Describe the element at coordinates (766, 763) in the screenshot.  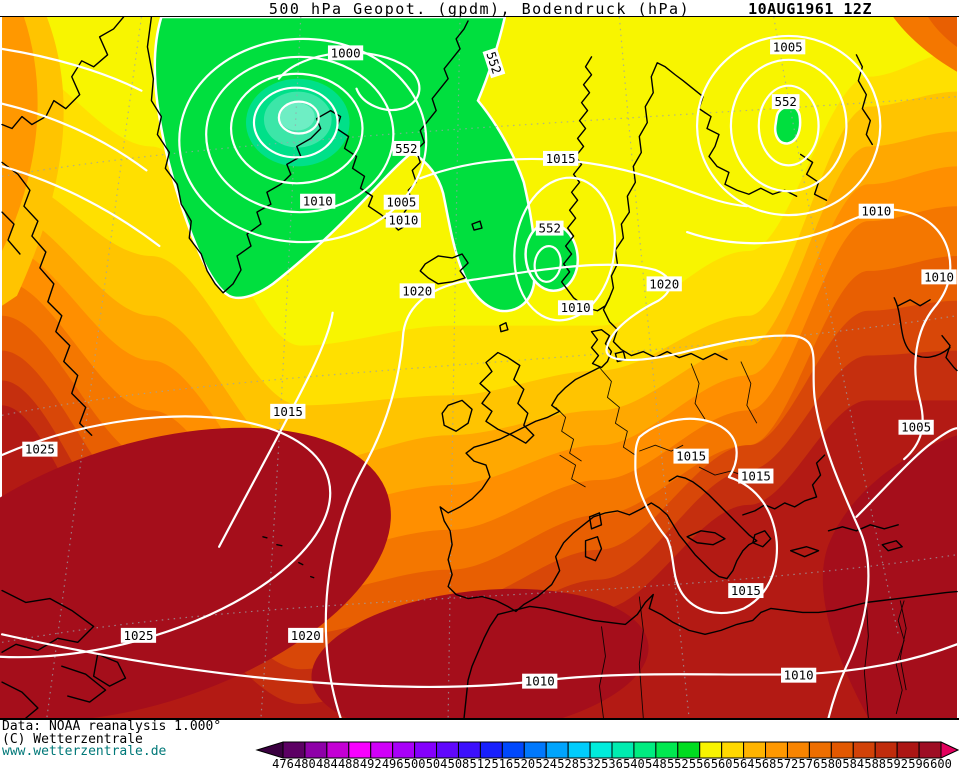
I see `colorbar-tick-label: 568` at that location.